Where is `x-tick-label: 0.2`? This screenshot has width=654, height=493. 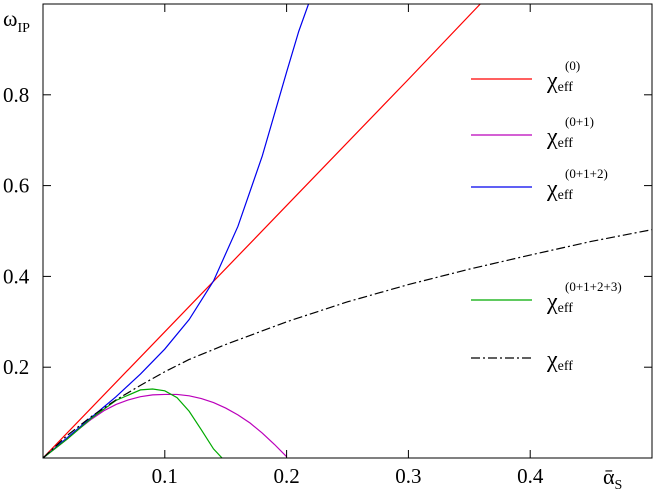
x-tick-label: 0.2 is located at coordinates (286, 476).